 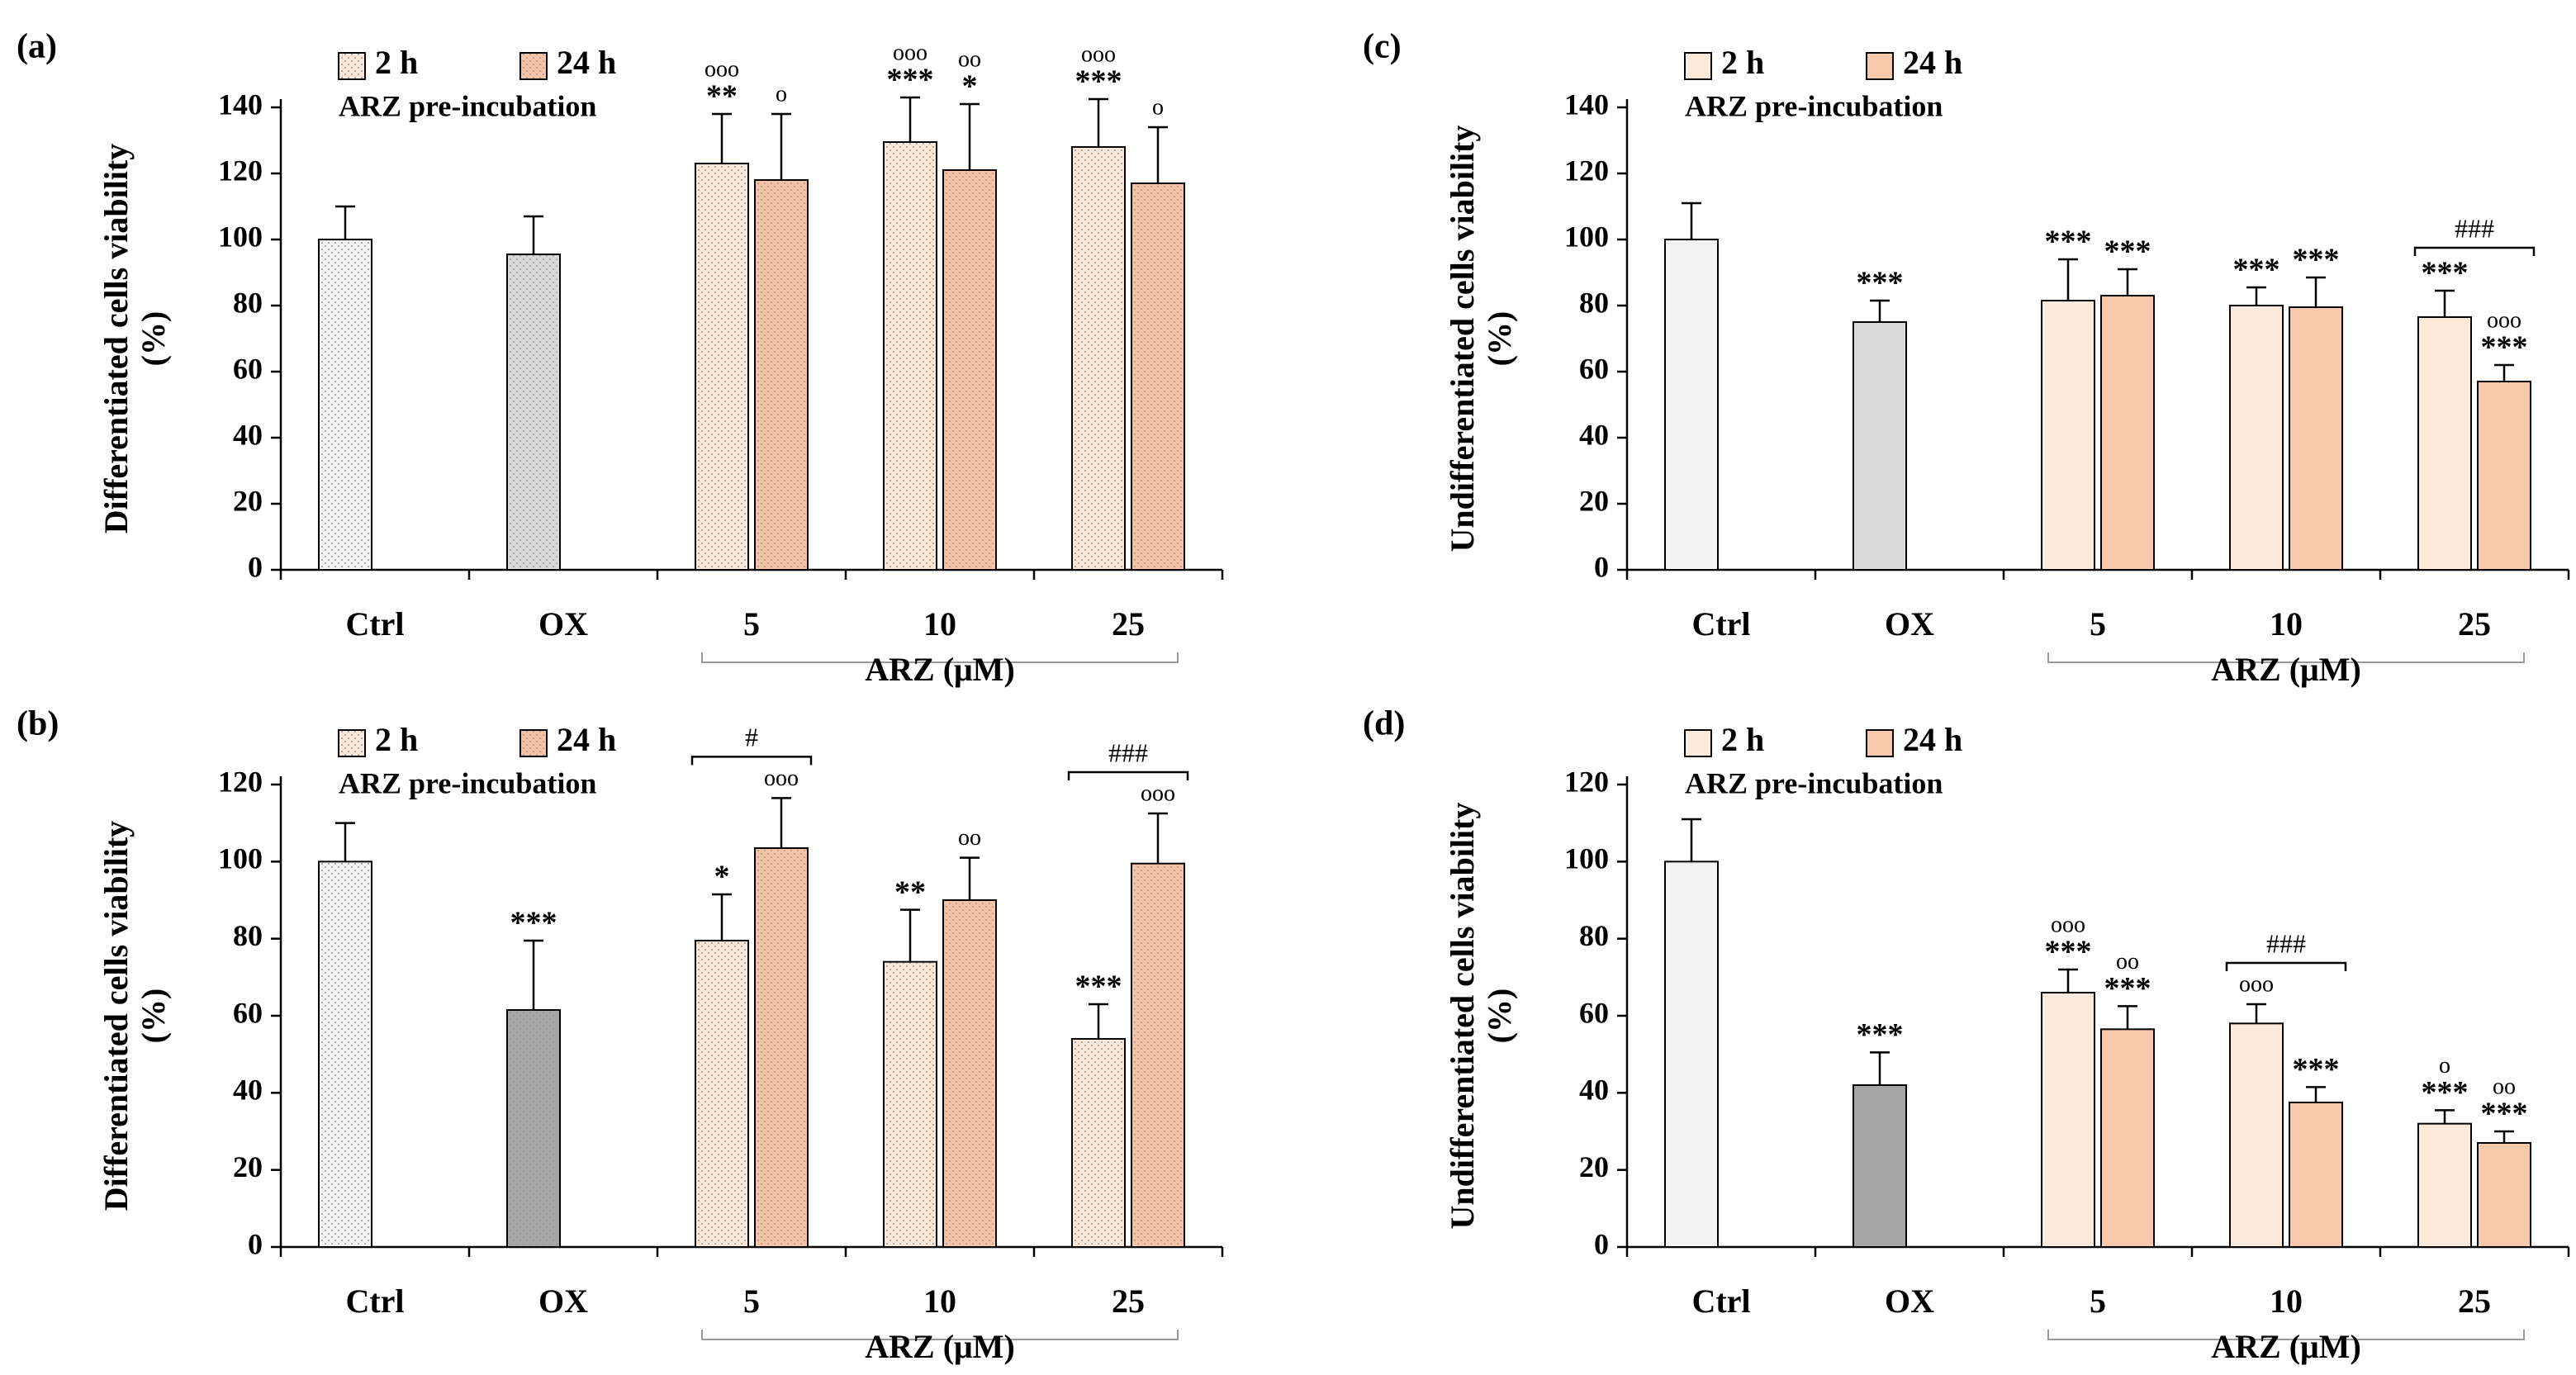 I want to click on y-tick-label: 80, so click(x=1594, y=935).